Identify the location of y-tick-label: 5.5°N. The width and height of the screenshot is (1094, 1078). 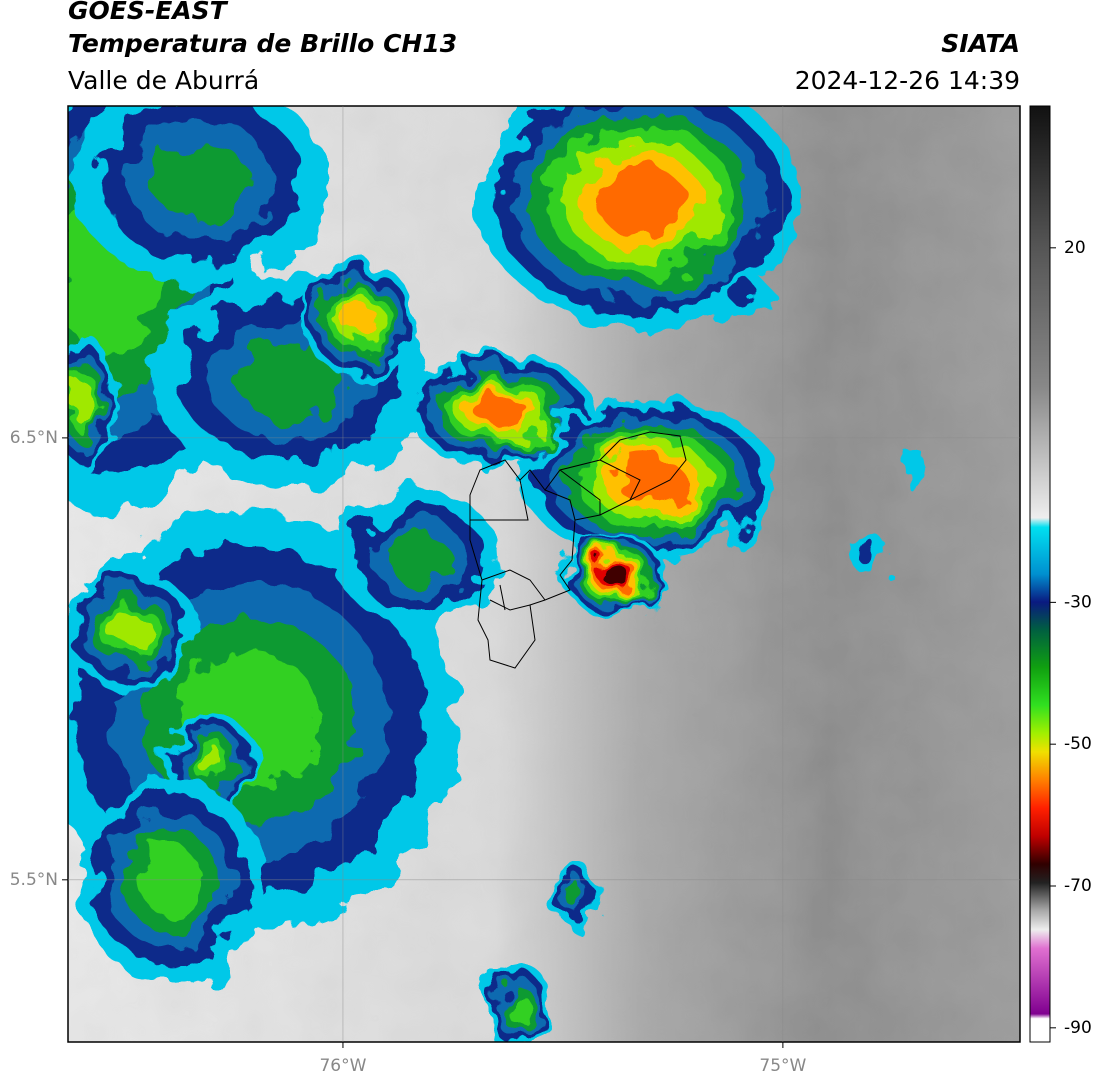
(34, 880).